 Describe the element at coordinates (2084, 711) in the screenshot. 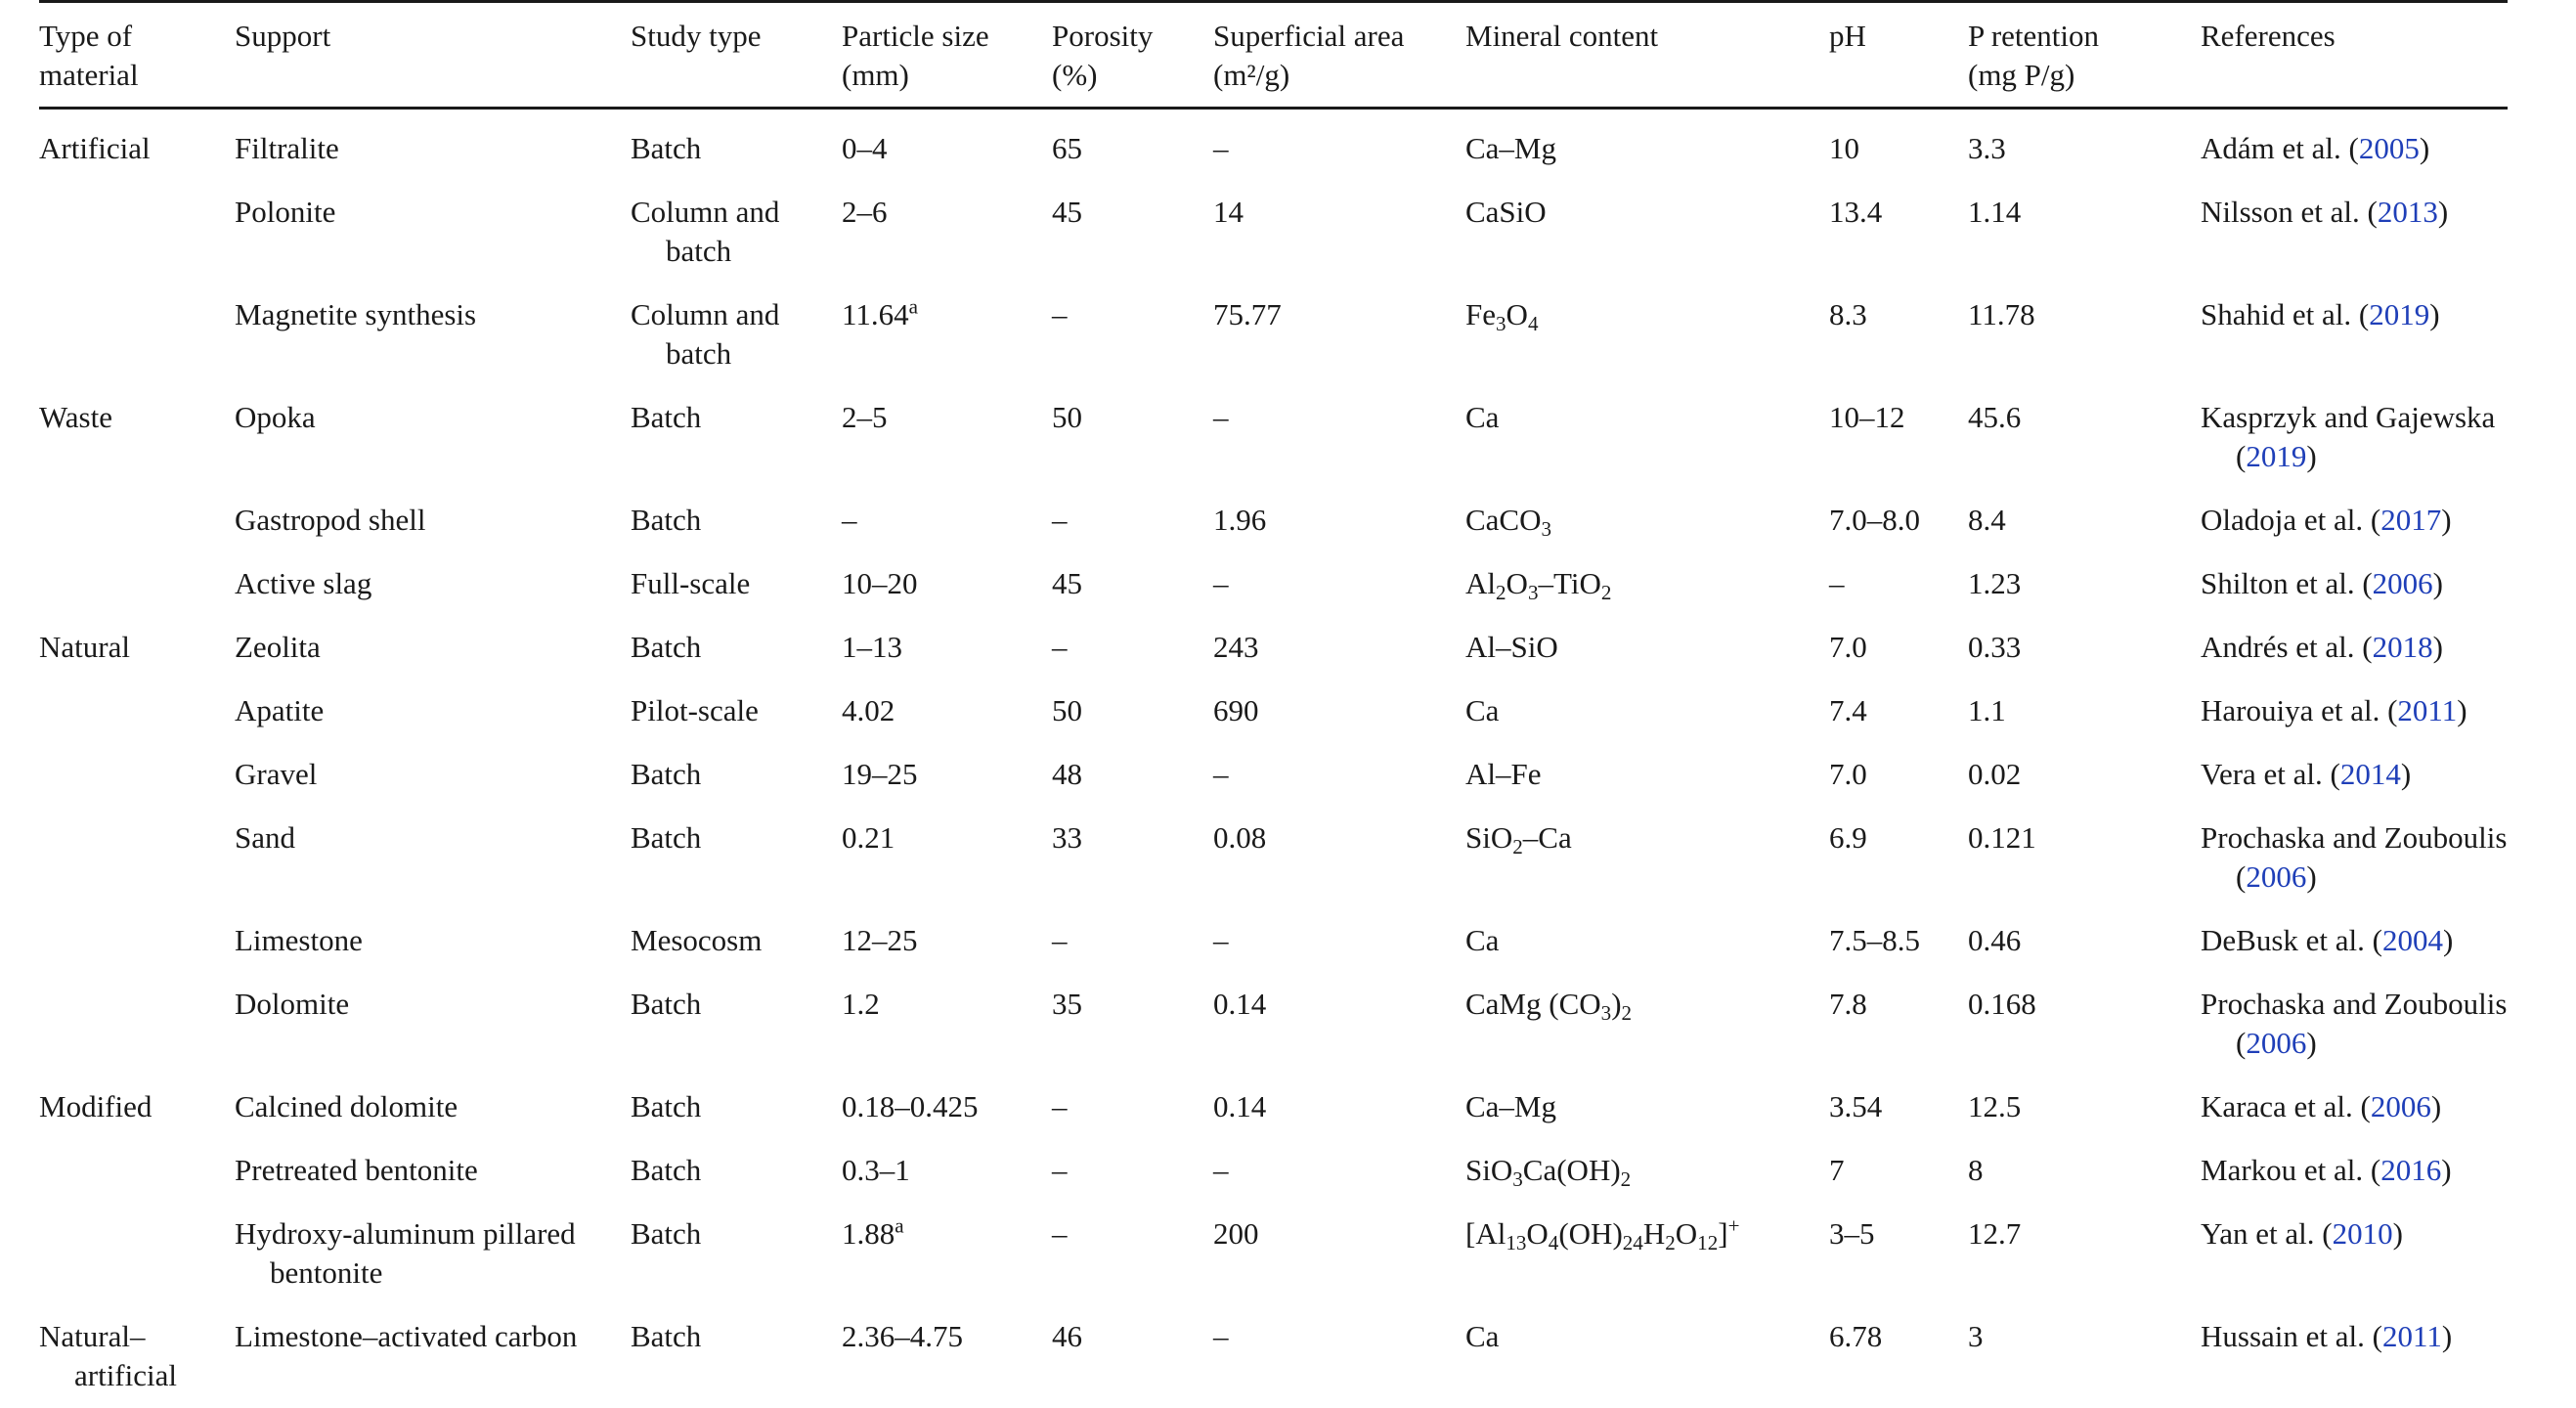

I see `cell-p-retention: 1.1` at that location.